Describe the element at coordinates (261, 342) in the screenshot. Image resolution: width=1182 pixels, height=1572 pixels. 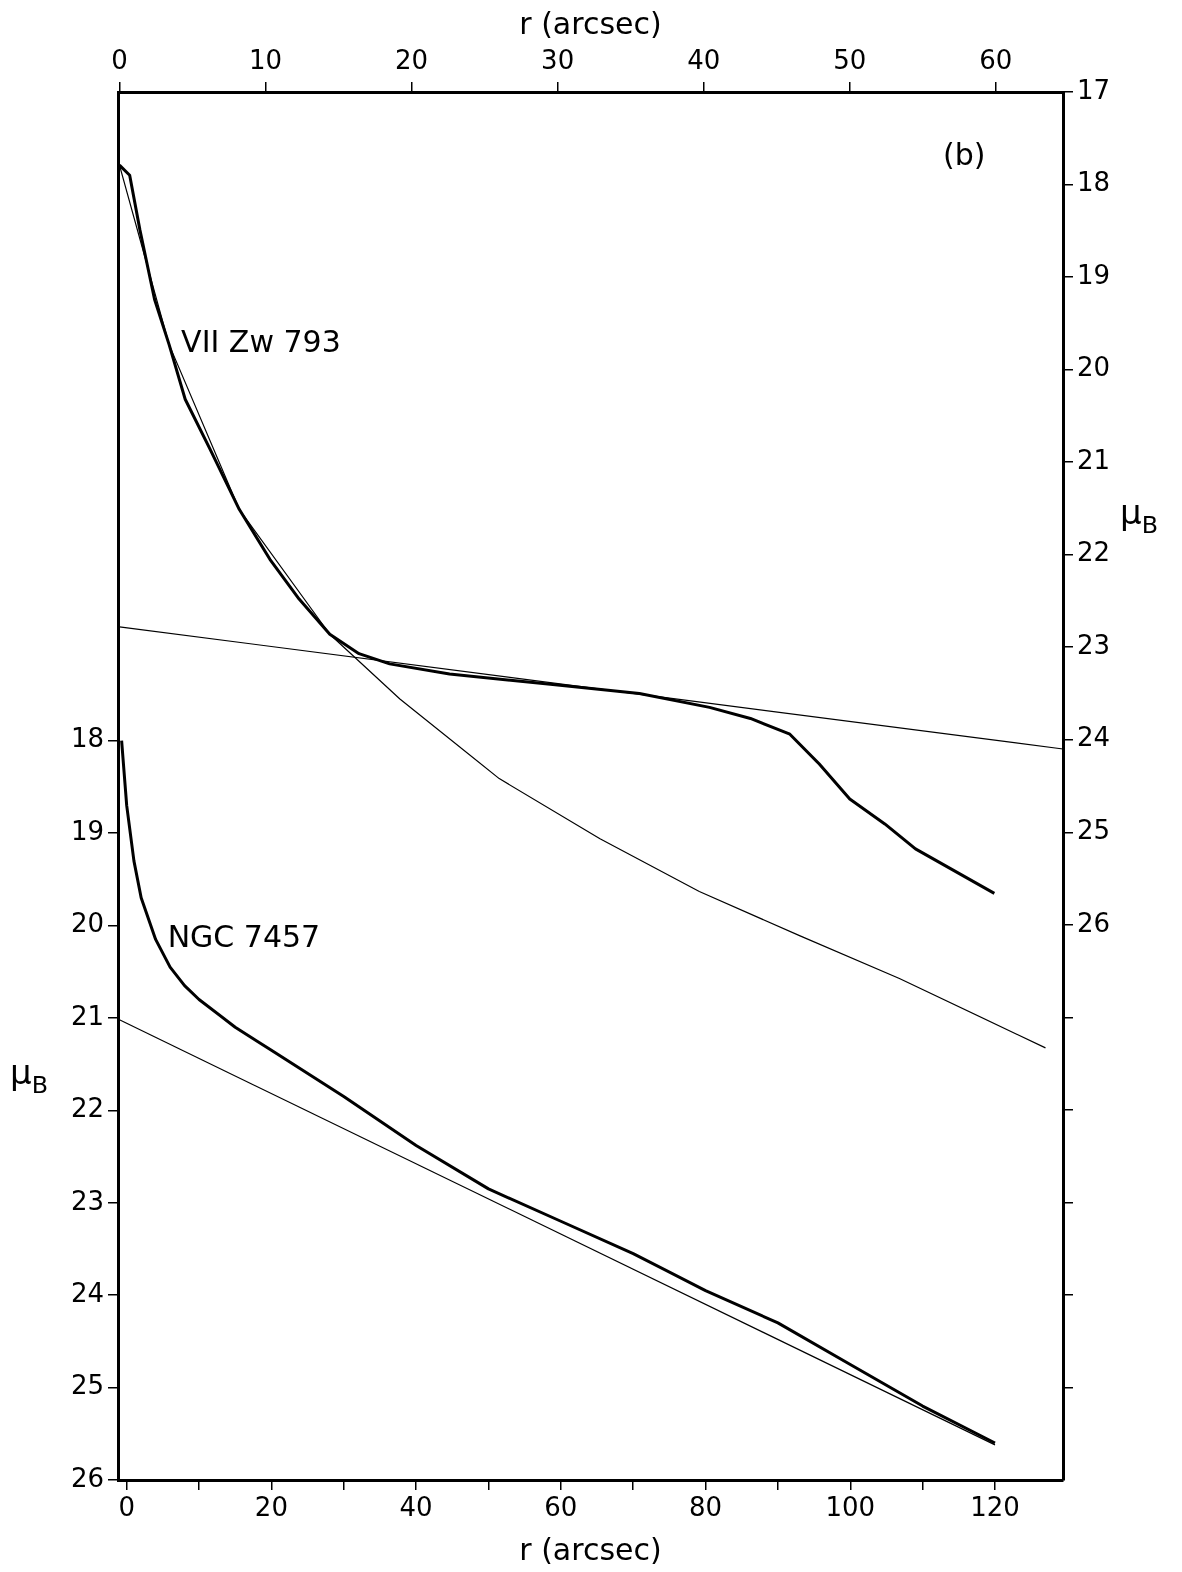
I see `series-label: VII Zw 793` at that location.